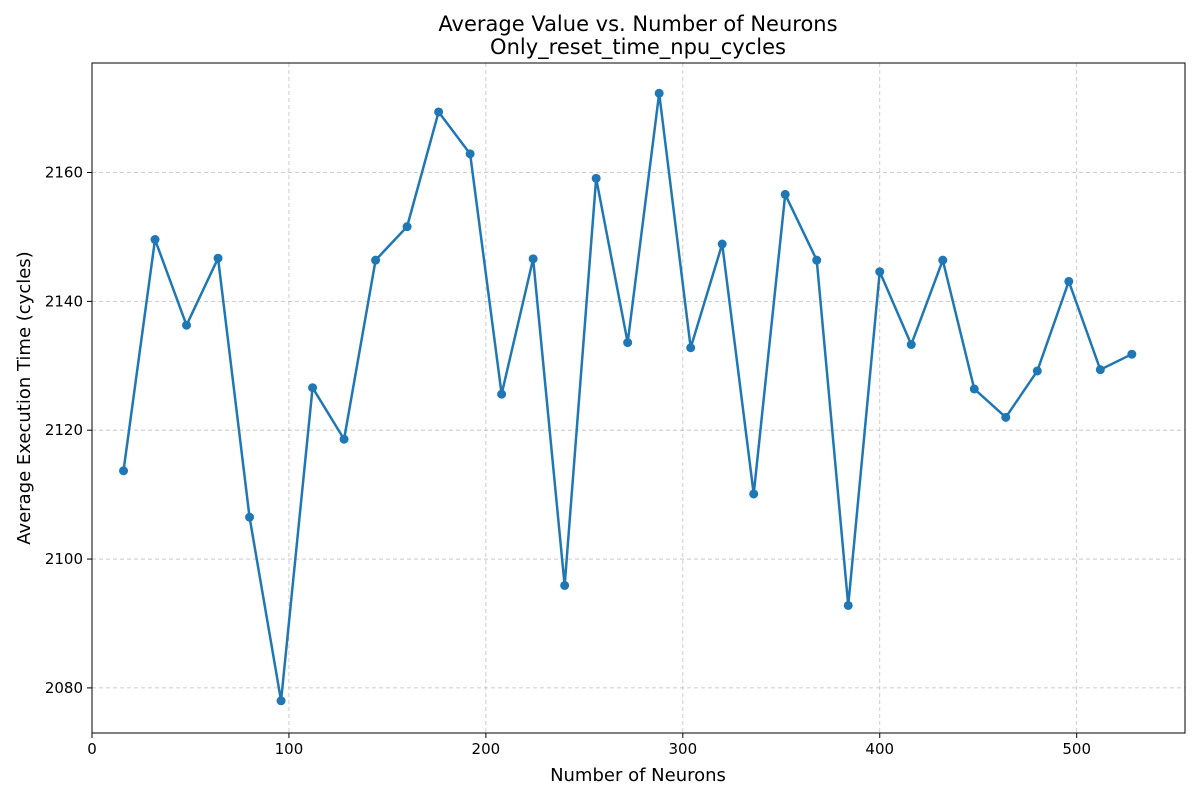 The width and height of the screenshot is (1200, 800). Describe the element at coordinates (638, 775) in the screenshot. I see `x-axis-label: Number of Neurons` at that location.